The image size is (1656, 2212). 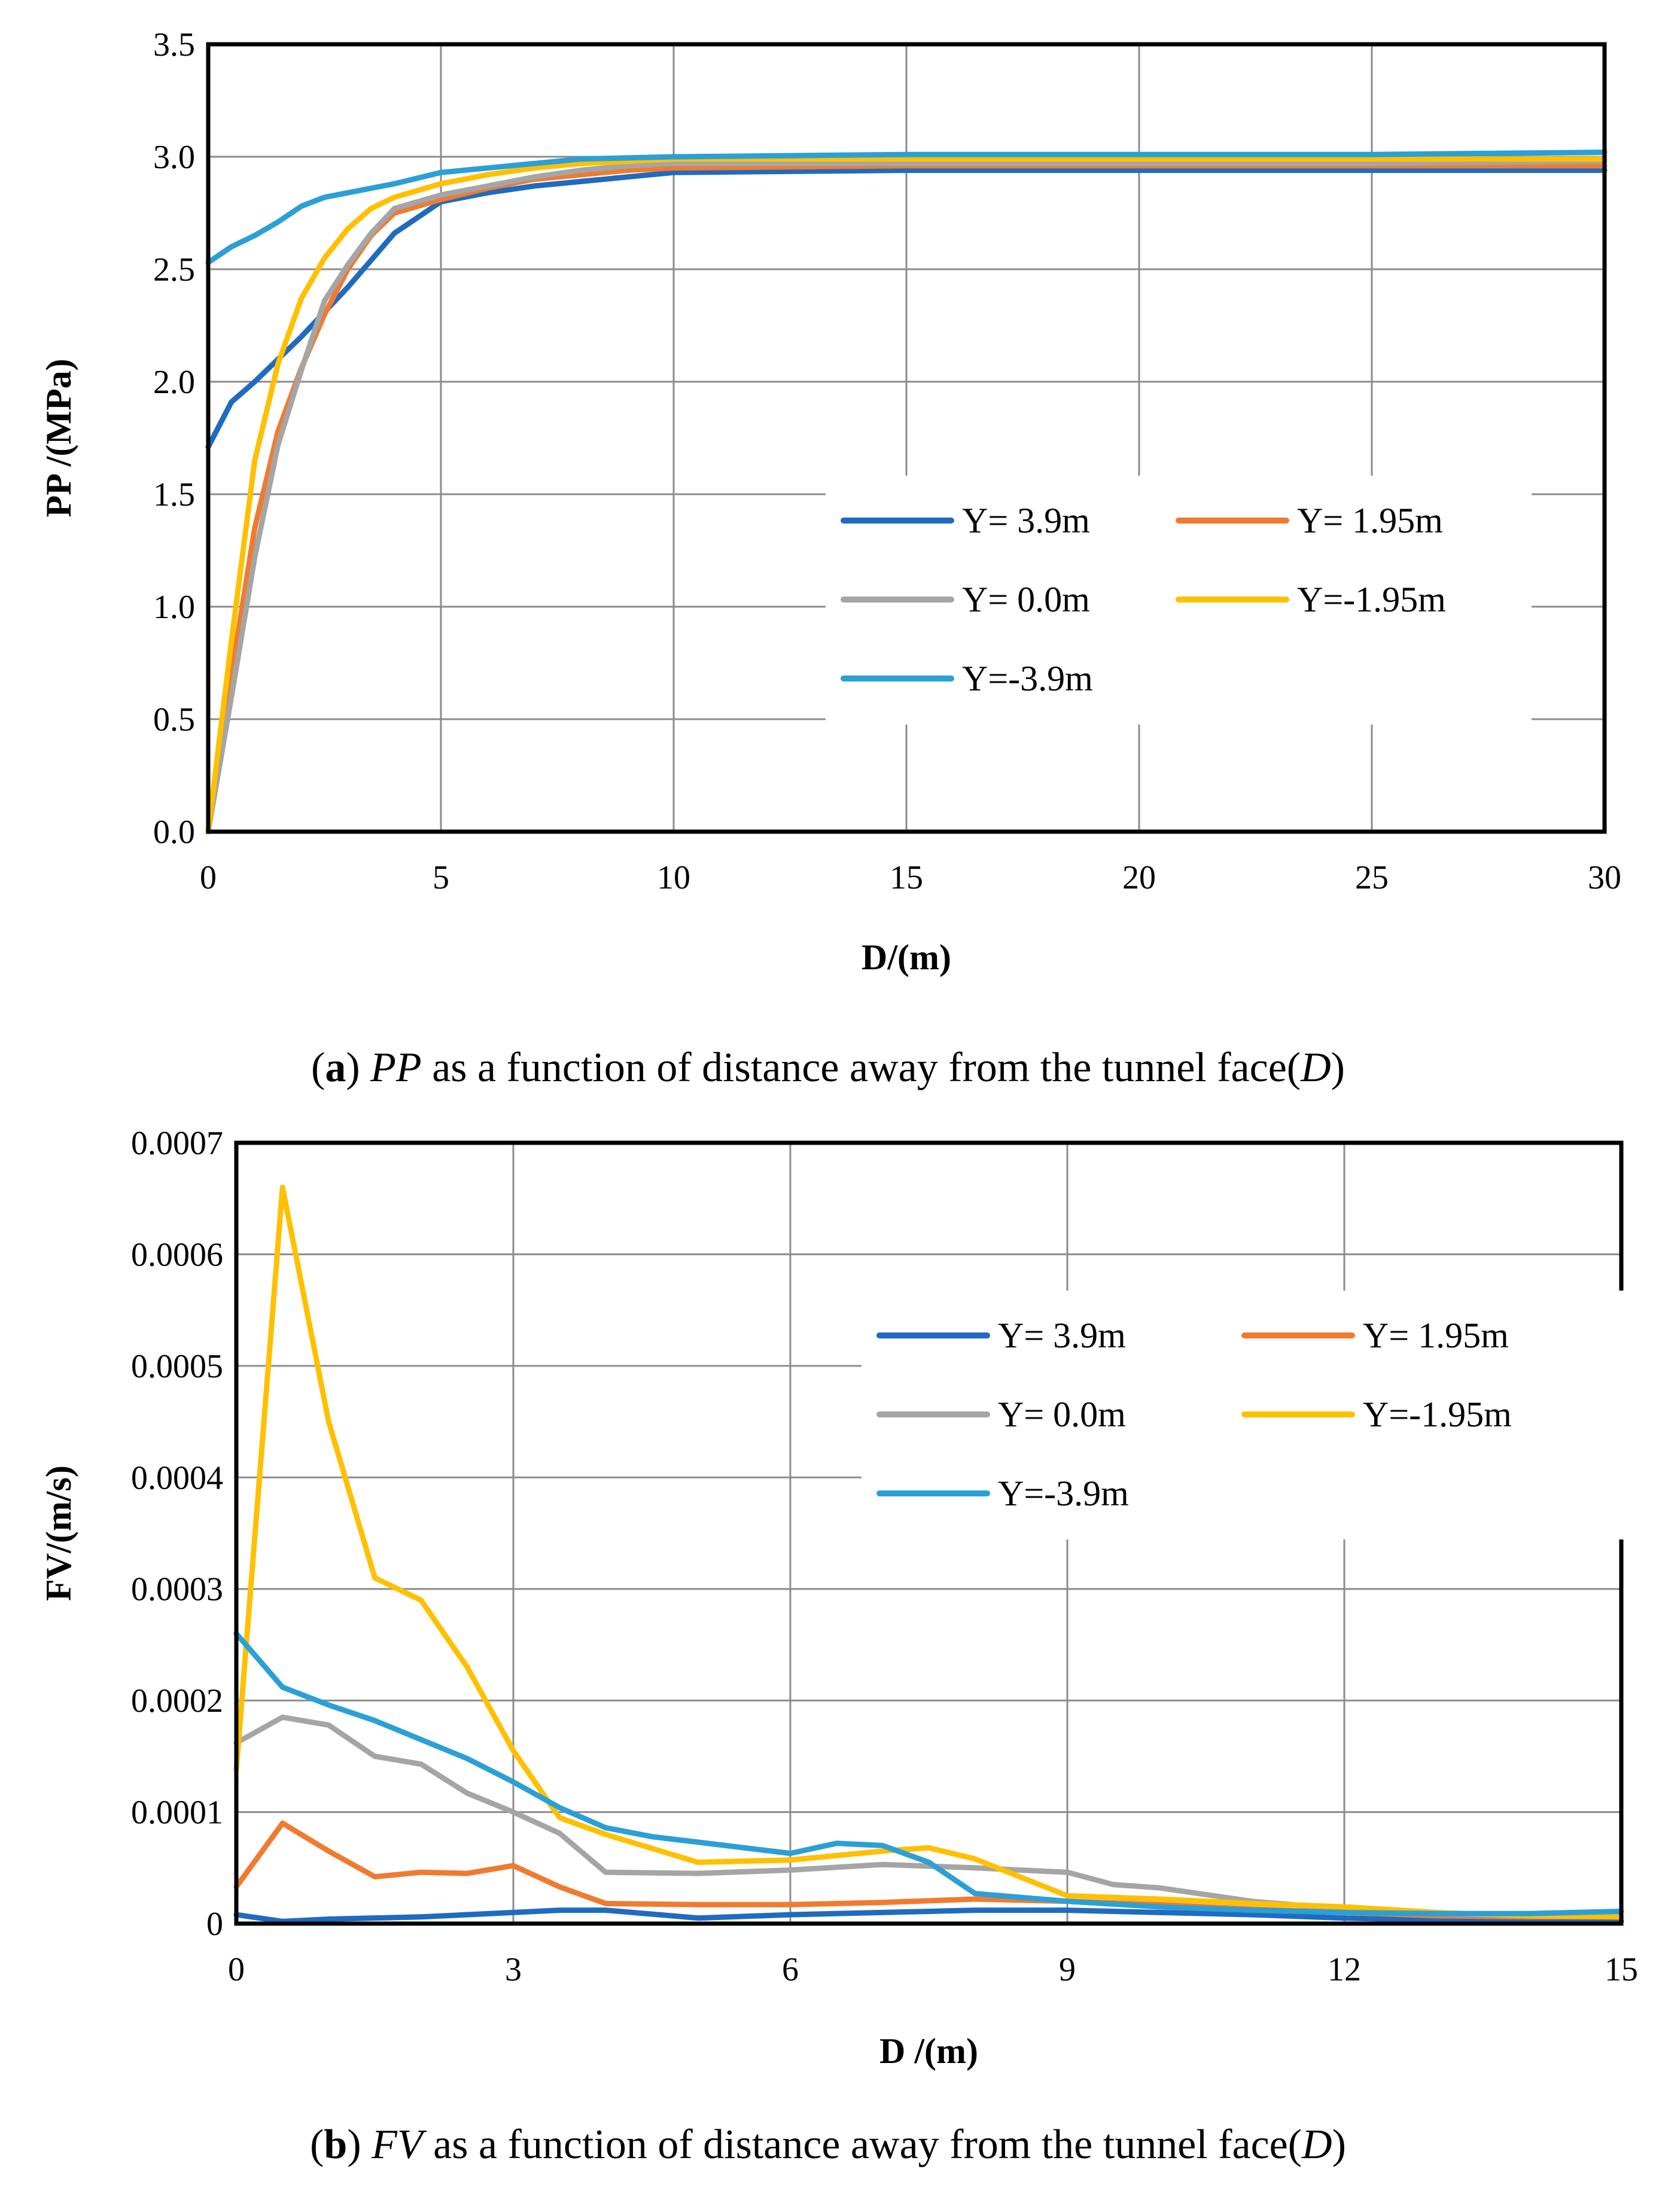 What do you see at coordinates (1338, 1068) in the screenshot?
I see `caption-a-end: )` at bounding box center [1338, 1068].